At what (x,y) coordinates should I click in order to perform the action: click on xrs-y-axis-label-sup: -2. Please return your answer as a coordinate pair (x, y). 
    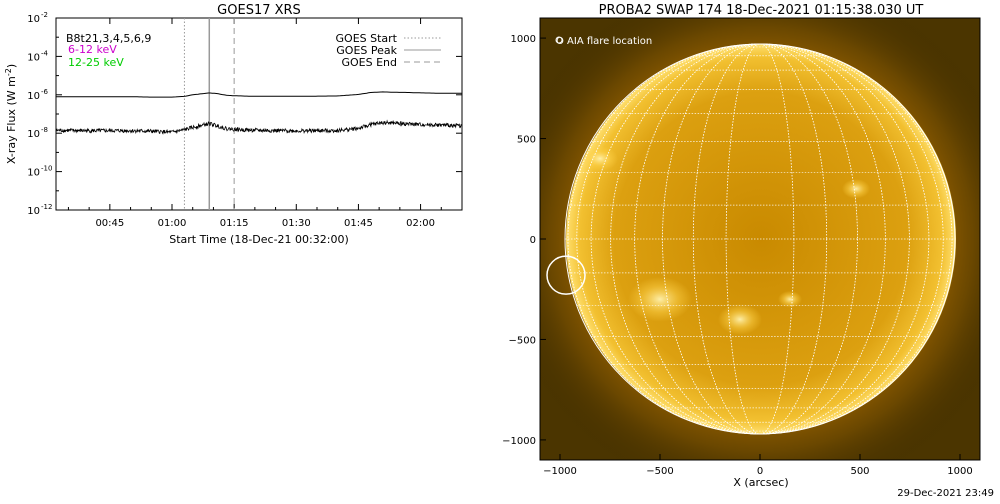
    Looking at the image, I should click on (8, 72).